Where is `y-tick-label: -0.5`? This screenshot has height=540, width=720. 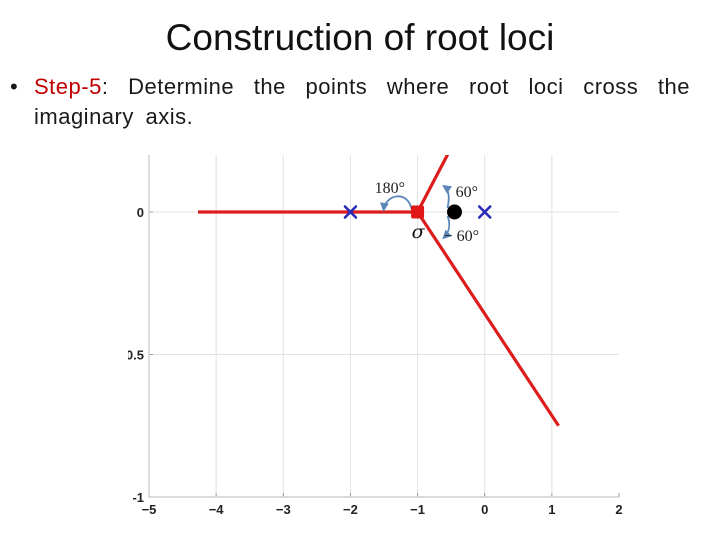
y-tick-label: -0.5 is located at coordinates (136, 355).